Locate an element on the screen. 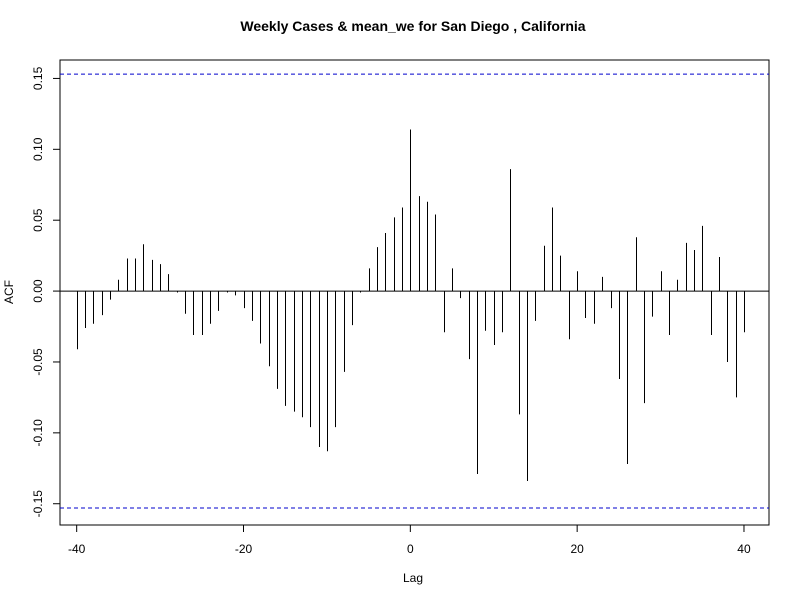 The height and width of the screenshot is (600, 800). y-tick-label: 0.05 is located at coordinates (38, 220).